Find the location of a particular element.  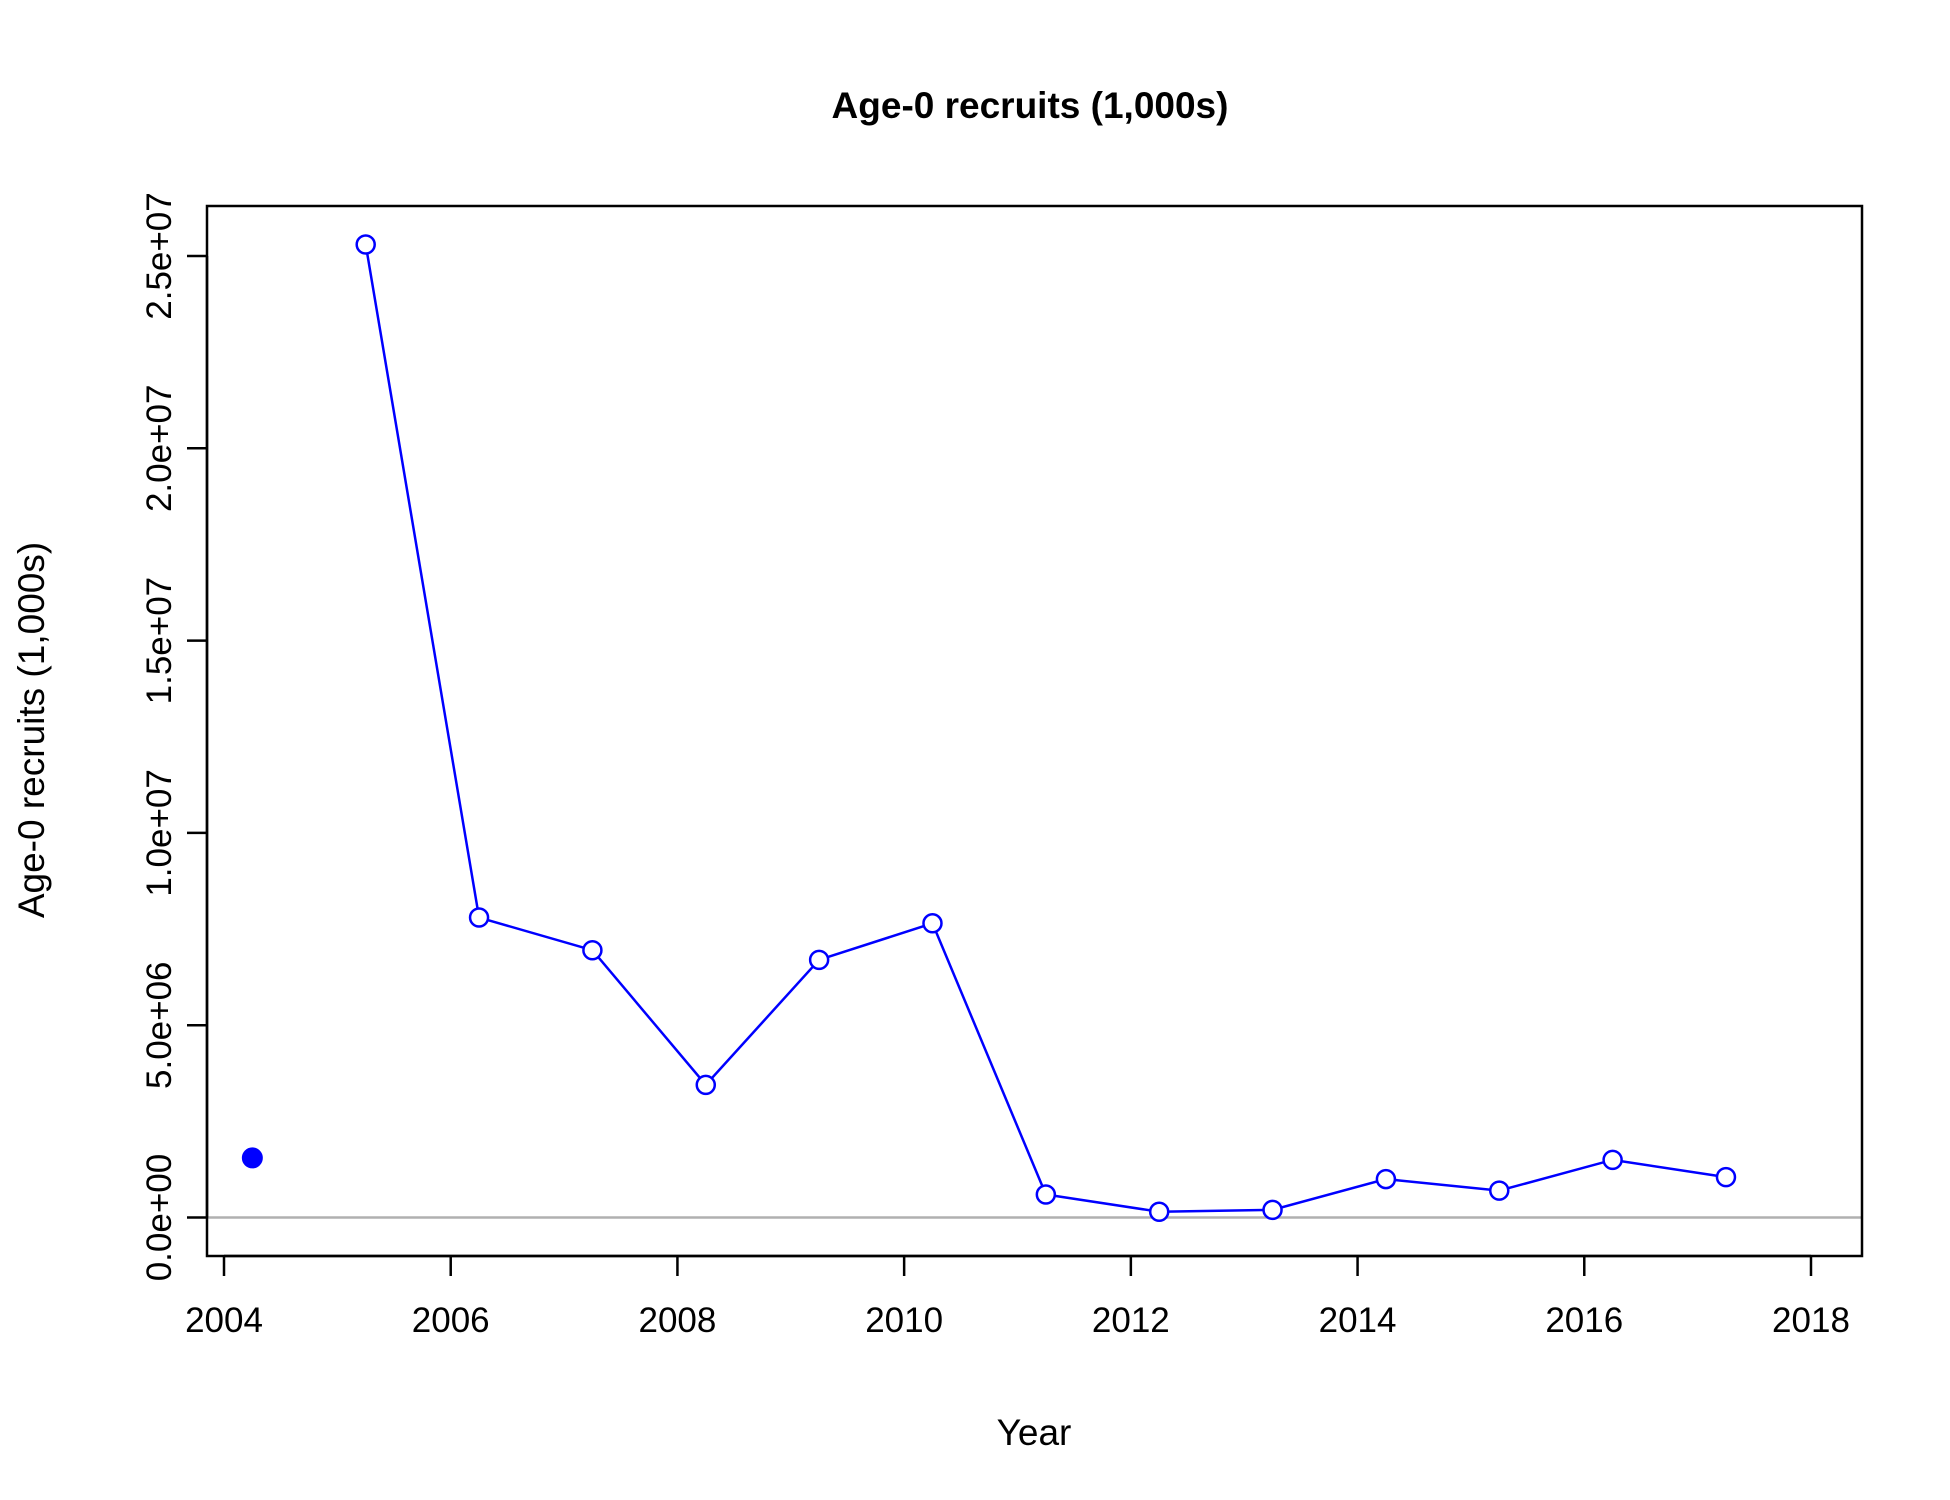

y-tick-label-4: 2.0e+07 is located at coordinates (159, 449).